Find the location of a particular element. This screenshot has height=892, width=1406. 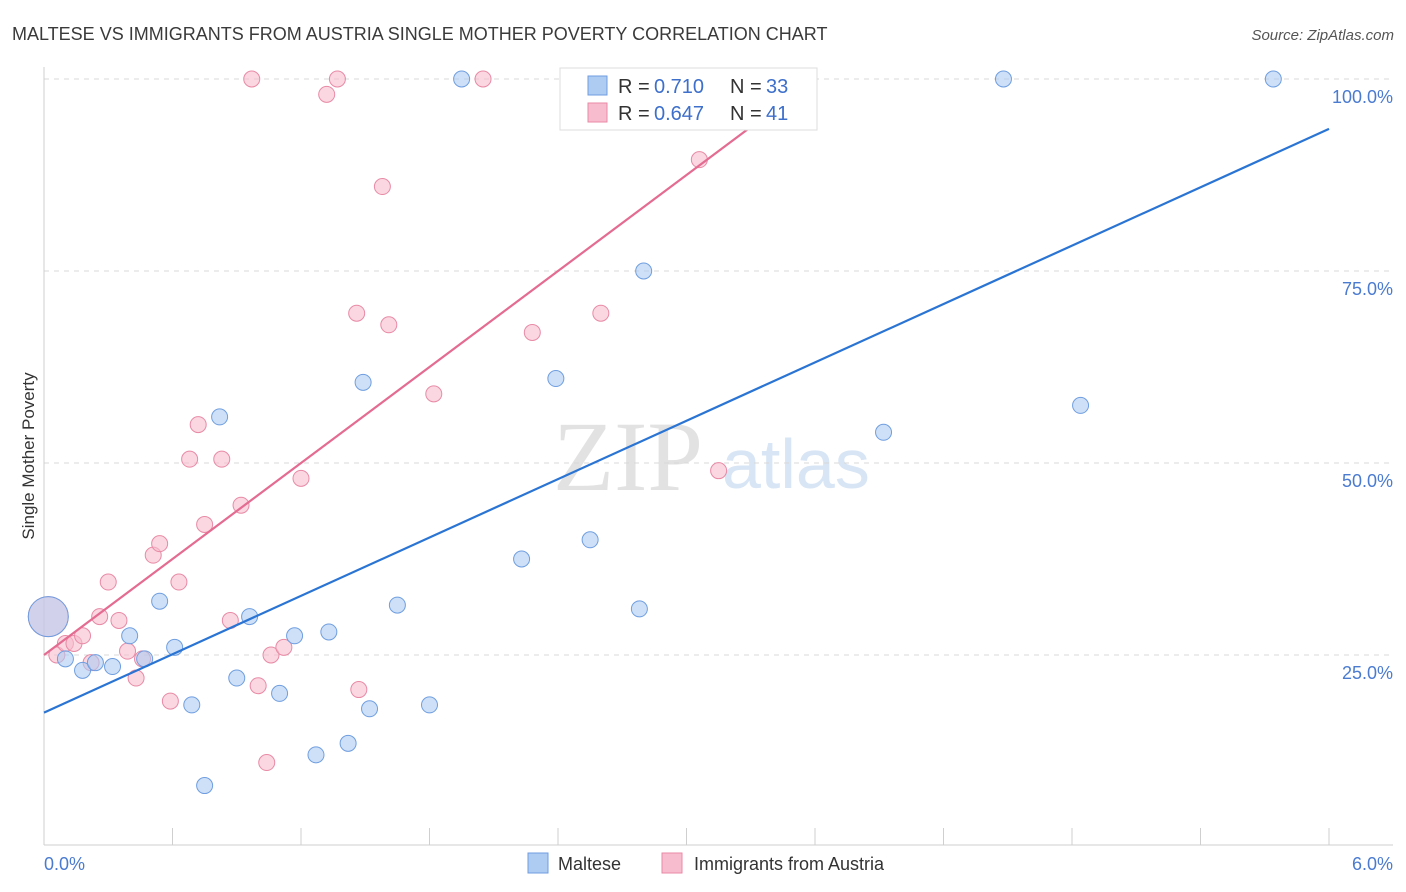

legend-top: R = 0.710 N = 33 R = 0.647 N = 41 is located at coordinates (688, 99).